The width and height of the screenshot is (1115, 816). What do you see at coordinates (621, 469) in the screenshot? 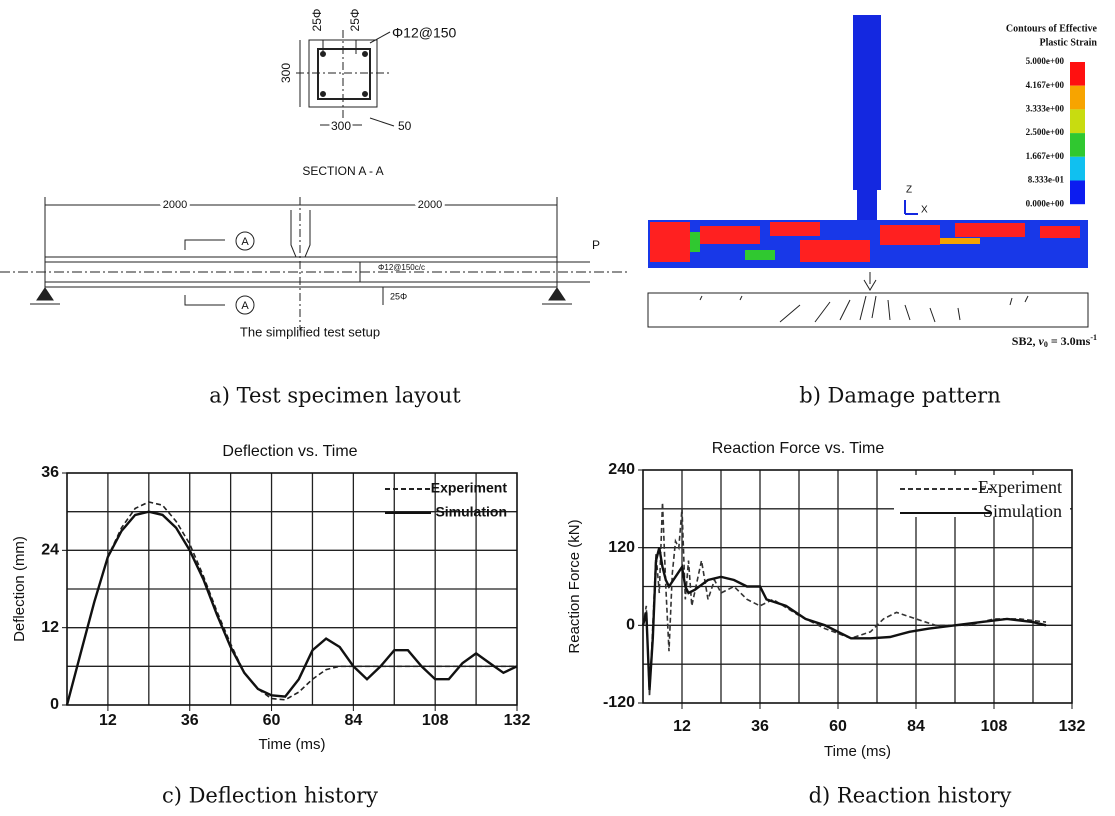
I see `y-tick-label: 240` at bounding box center [621, 469].